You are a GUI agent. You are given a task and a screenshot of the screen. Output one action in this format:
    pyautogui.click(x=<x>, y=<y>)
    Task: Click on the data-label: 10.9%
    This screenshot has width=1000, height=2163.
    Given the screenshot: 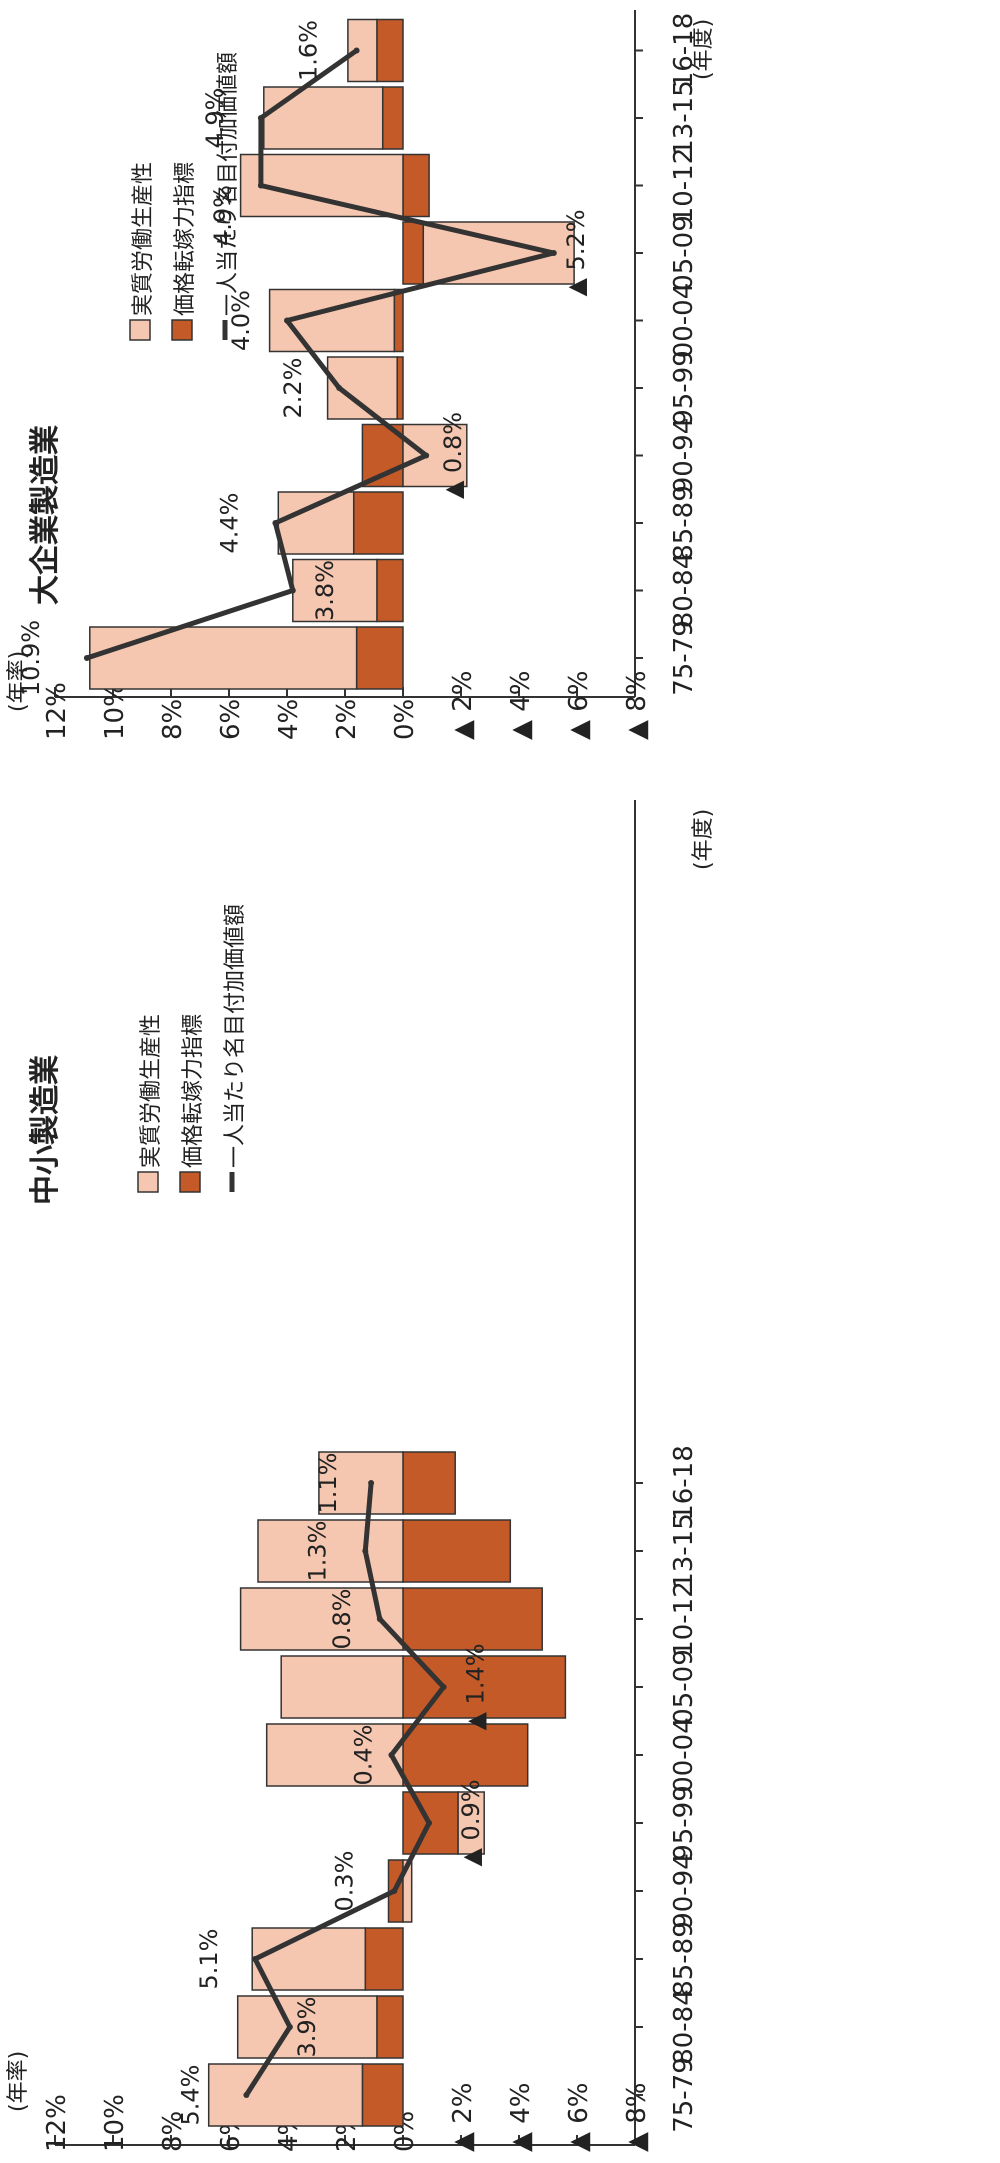 What is the action you would take?
    pyautogui.click(x=31, y=658)
    